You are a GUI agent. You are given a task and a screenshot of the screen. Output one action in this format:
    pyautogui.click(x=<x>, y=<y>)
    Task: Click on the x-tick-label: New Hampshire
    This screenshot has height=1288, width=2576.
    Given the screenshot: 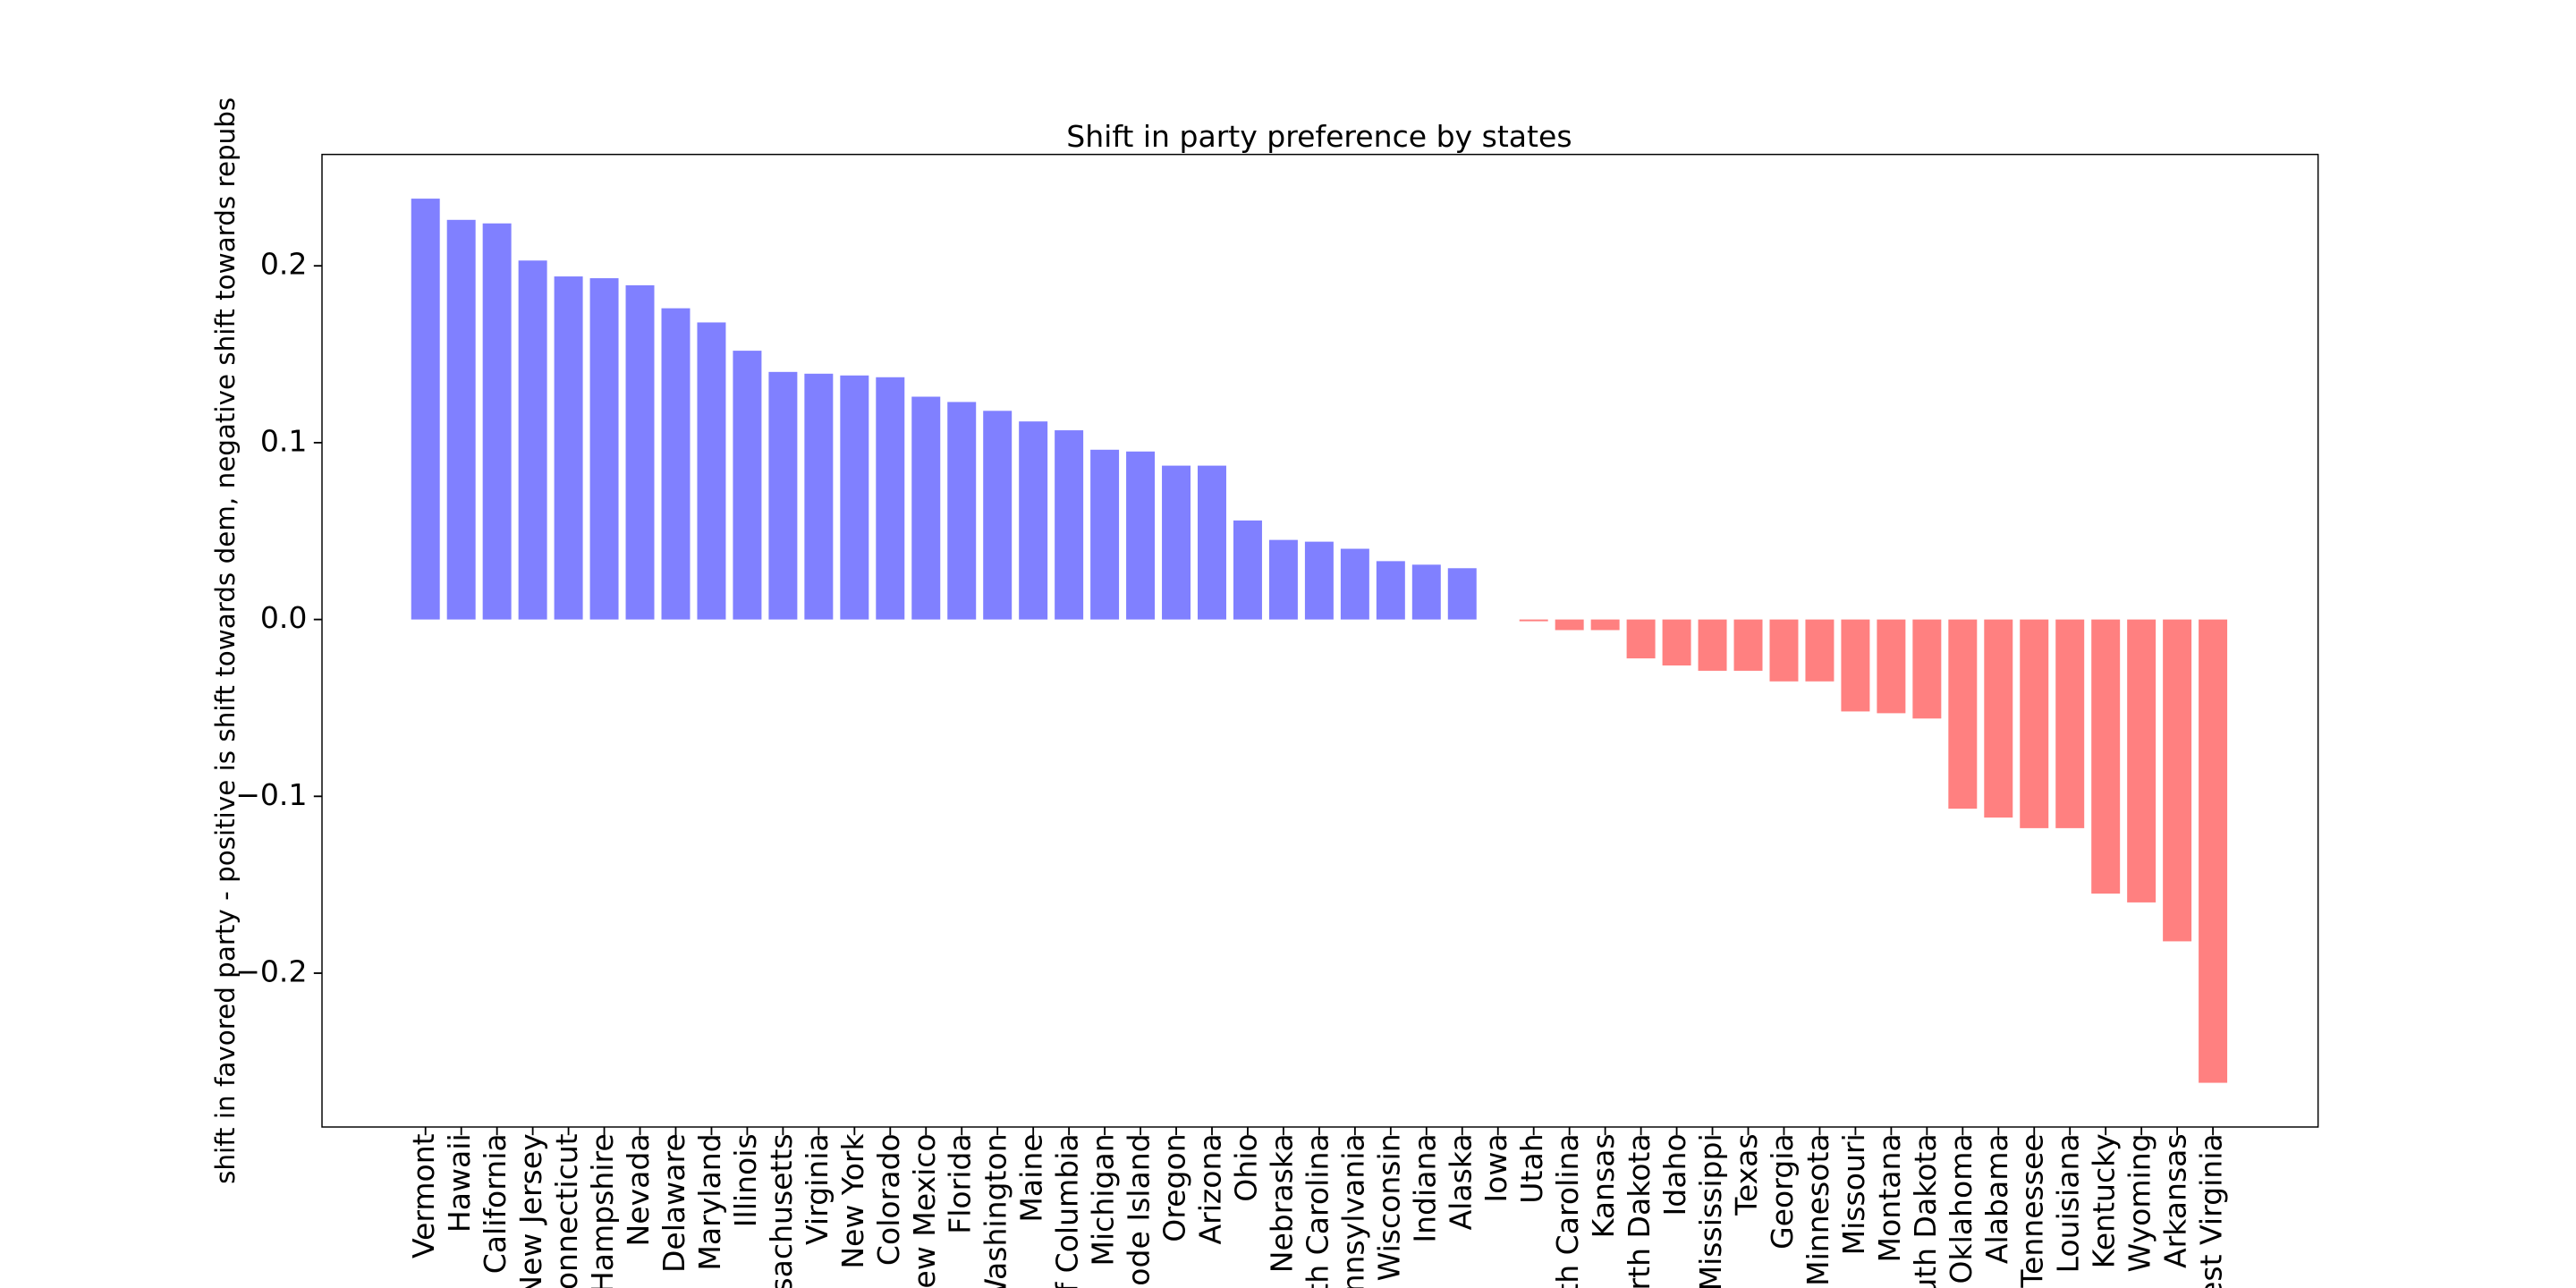 What is the action you would take?
    pyautogui.click(x=602, y=1210)
    